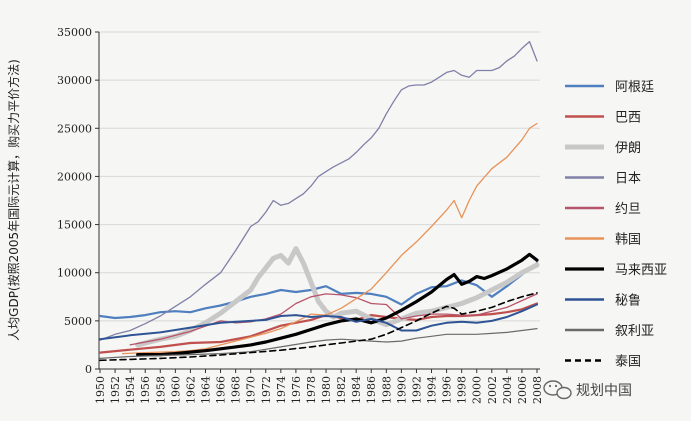 The height and width of the screenshot is (421, 691). What do you see at coordinates (492, 390) in the screenshot?
I see `x-tick-label: 2002` at bounding box center [492, 390].